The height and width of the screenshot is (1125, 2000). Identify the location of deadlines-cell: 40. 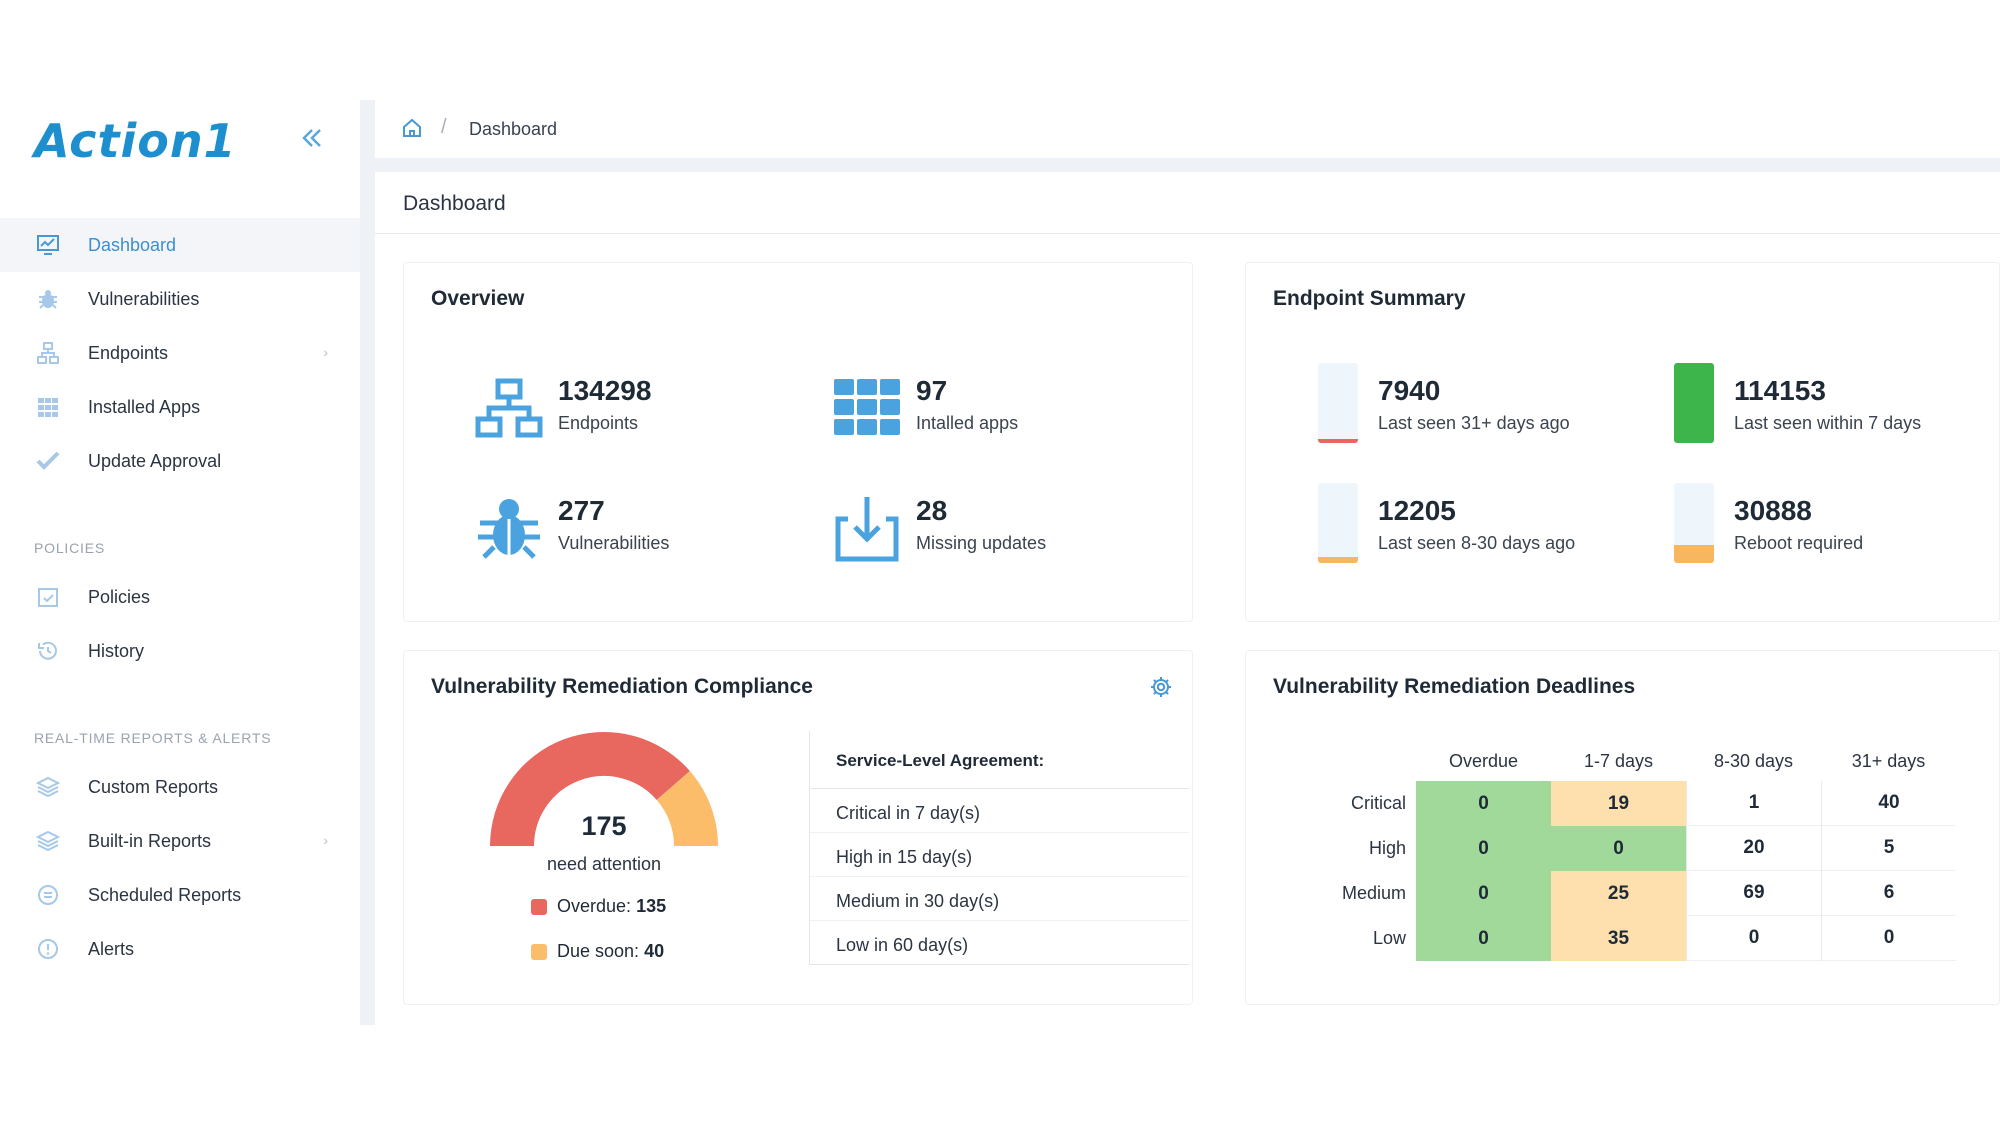
(1888, 803).